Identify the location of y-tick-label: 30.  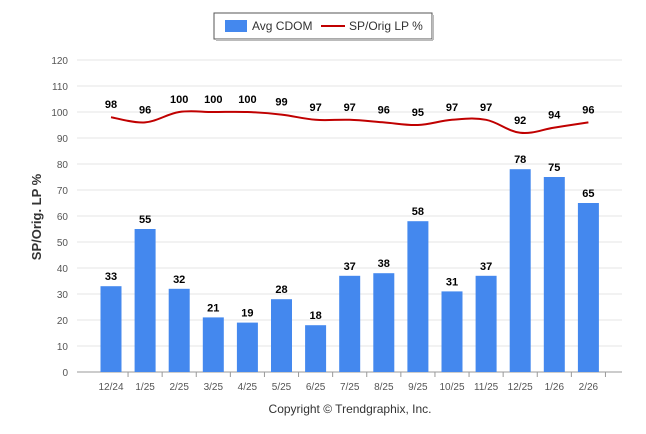
(63, 295).